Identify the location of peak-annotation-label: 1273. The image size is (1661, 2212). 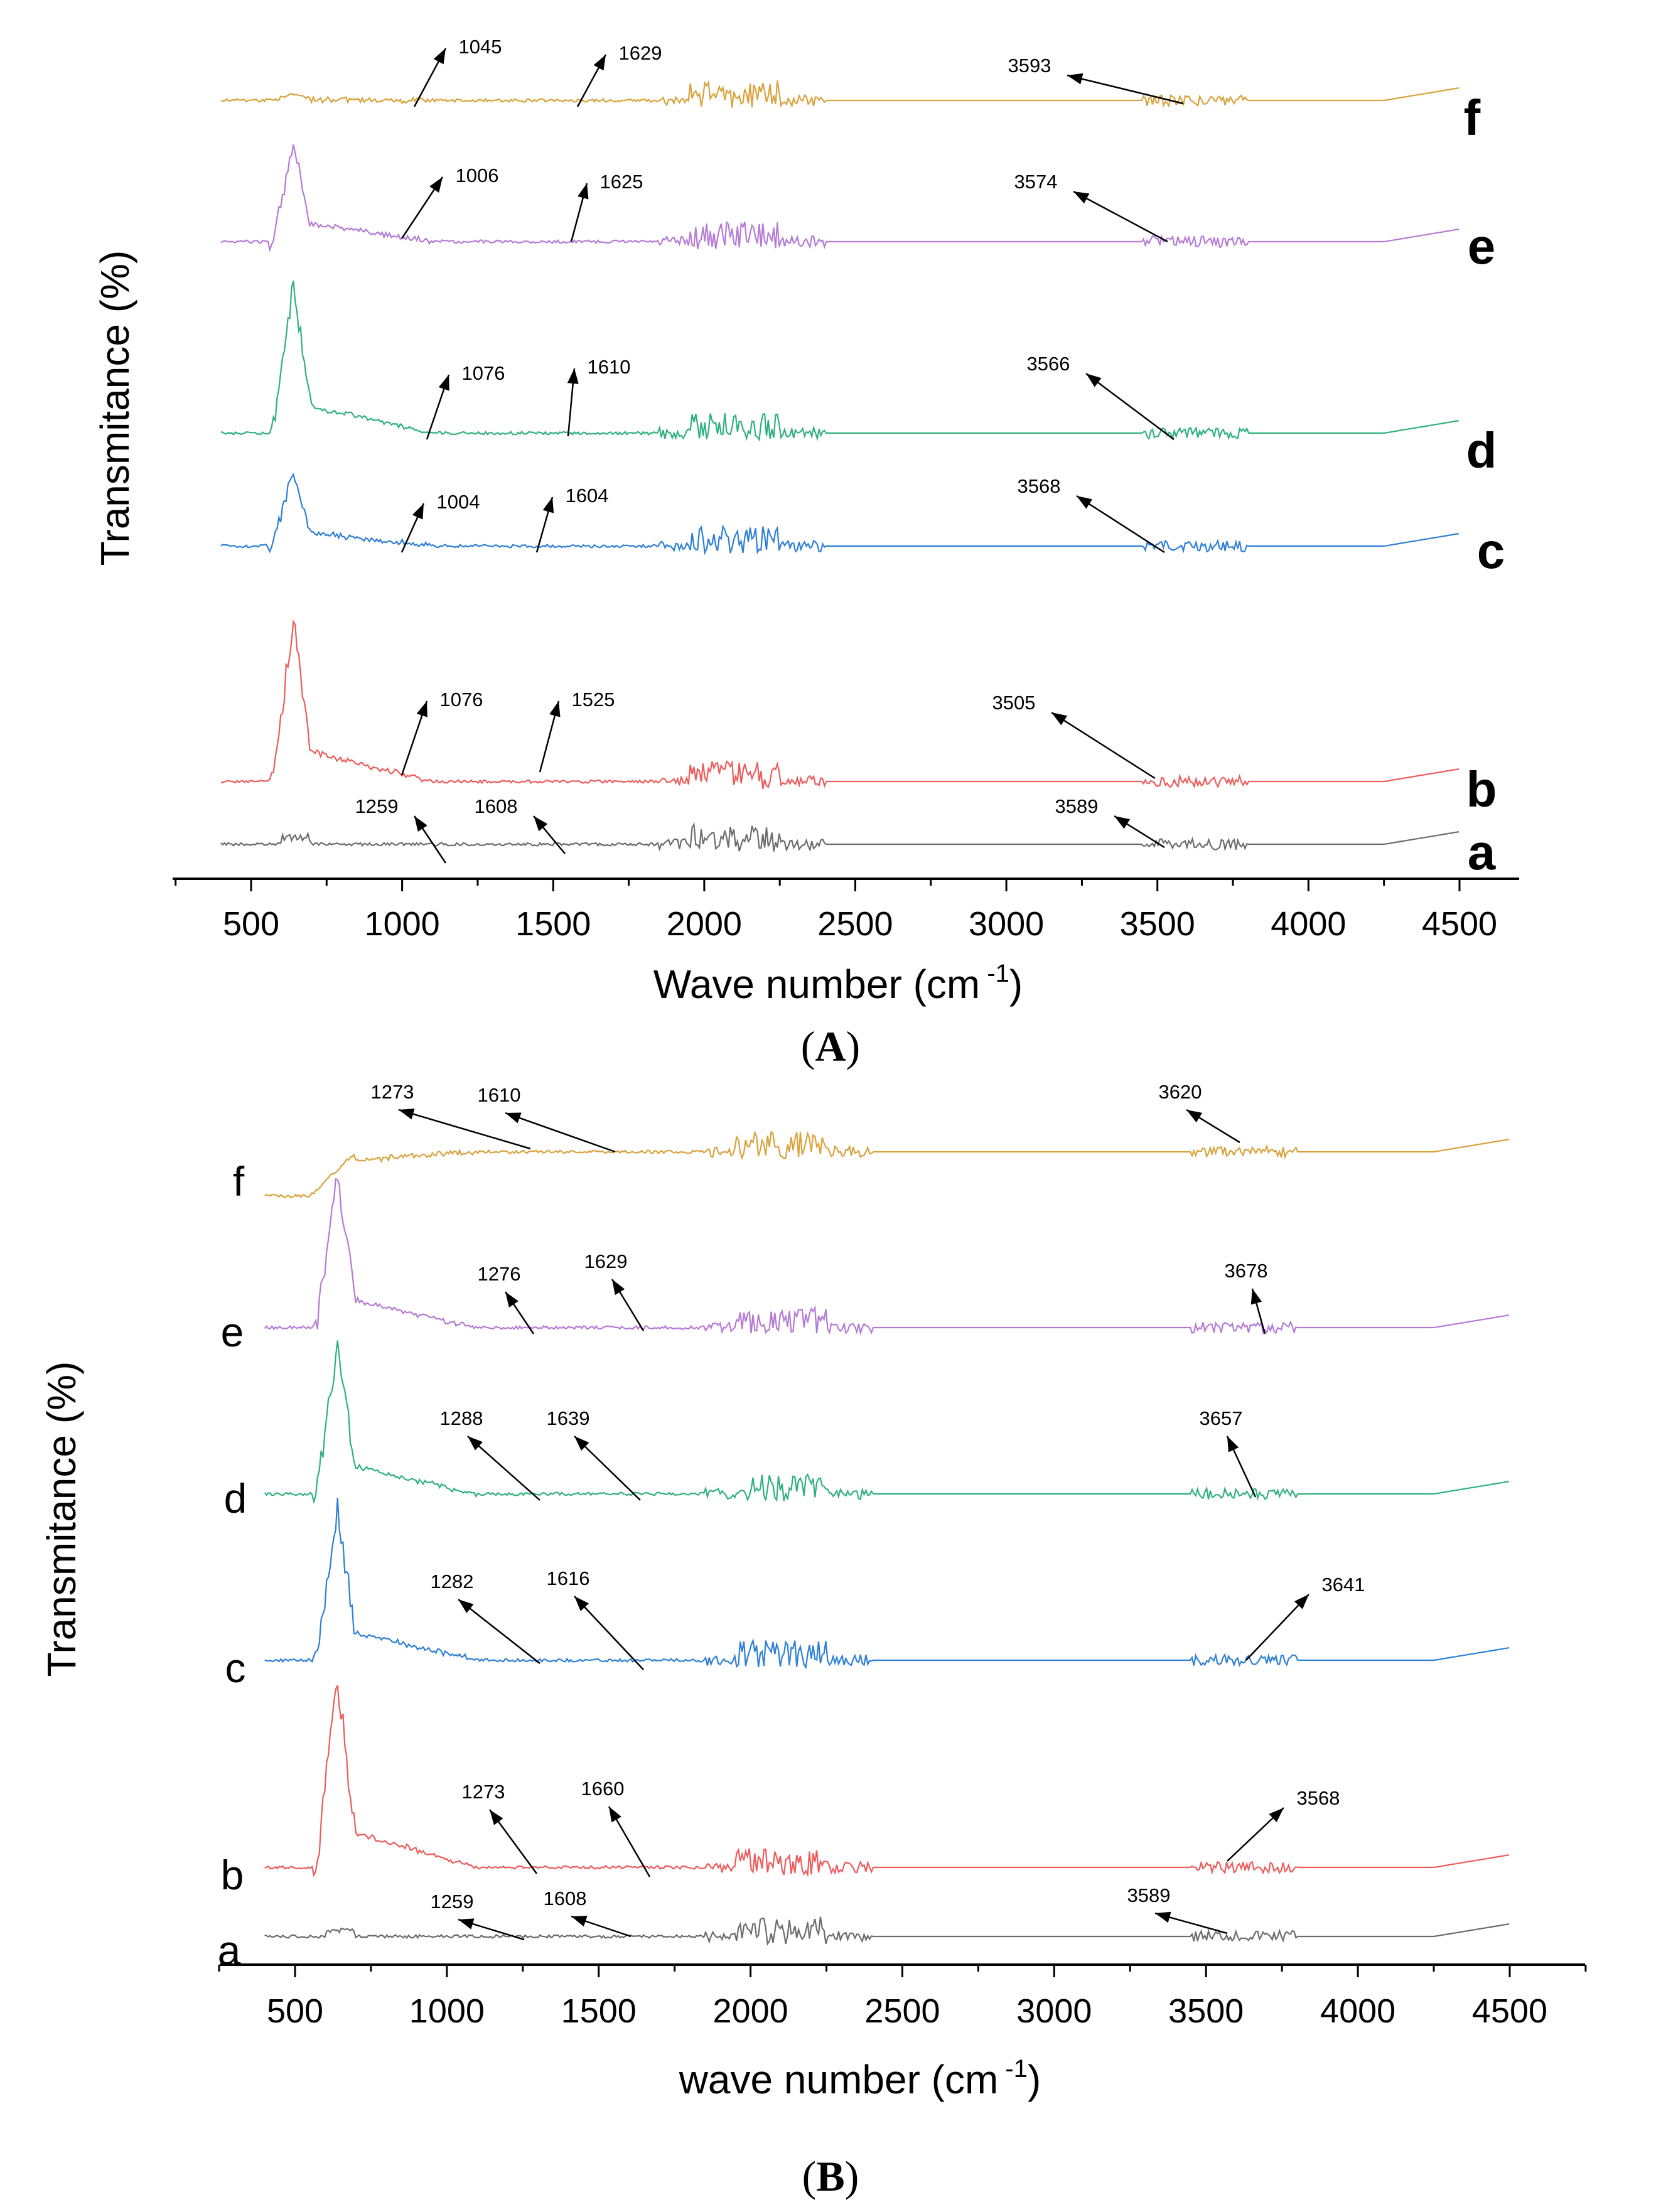
(392, 1092).